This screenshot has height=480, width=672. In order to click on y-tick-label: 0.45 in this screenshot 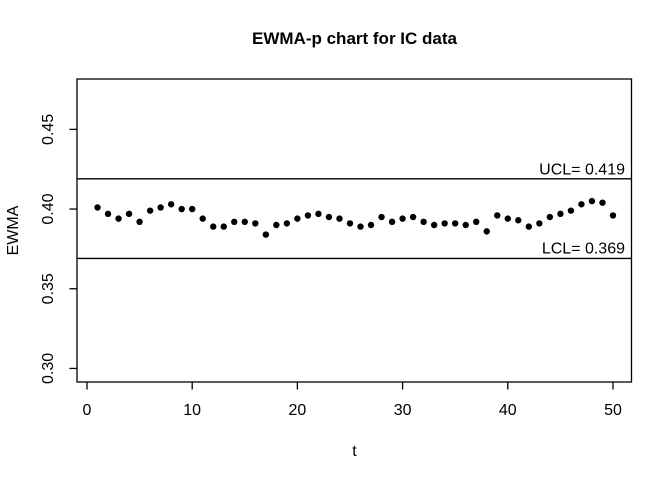, I will do `click(48, 129)`.